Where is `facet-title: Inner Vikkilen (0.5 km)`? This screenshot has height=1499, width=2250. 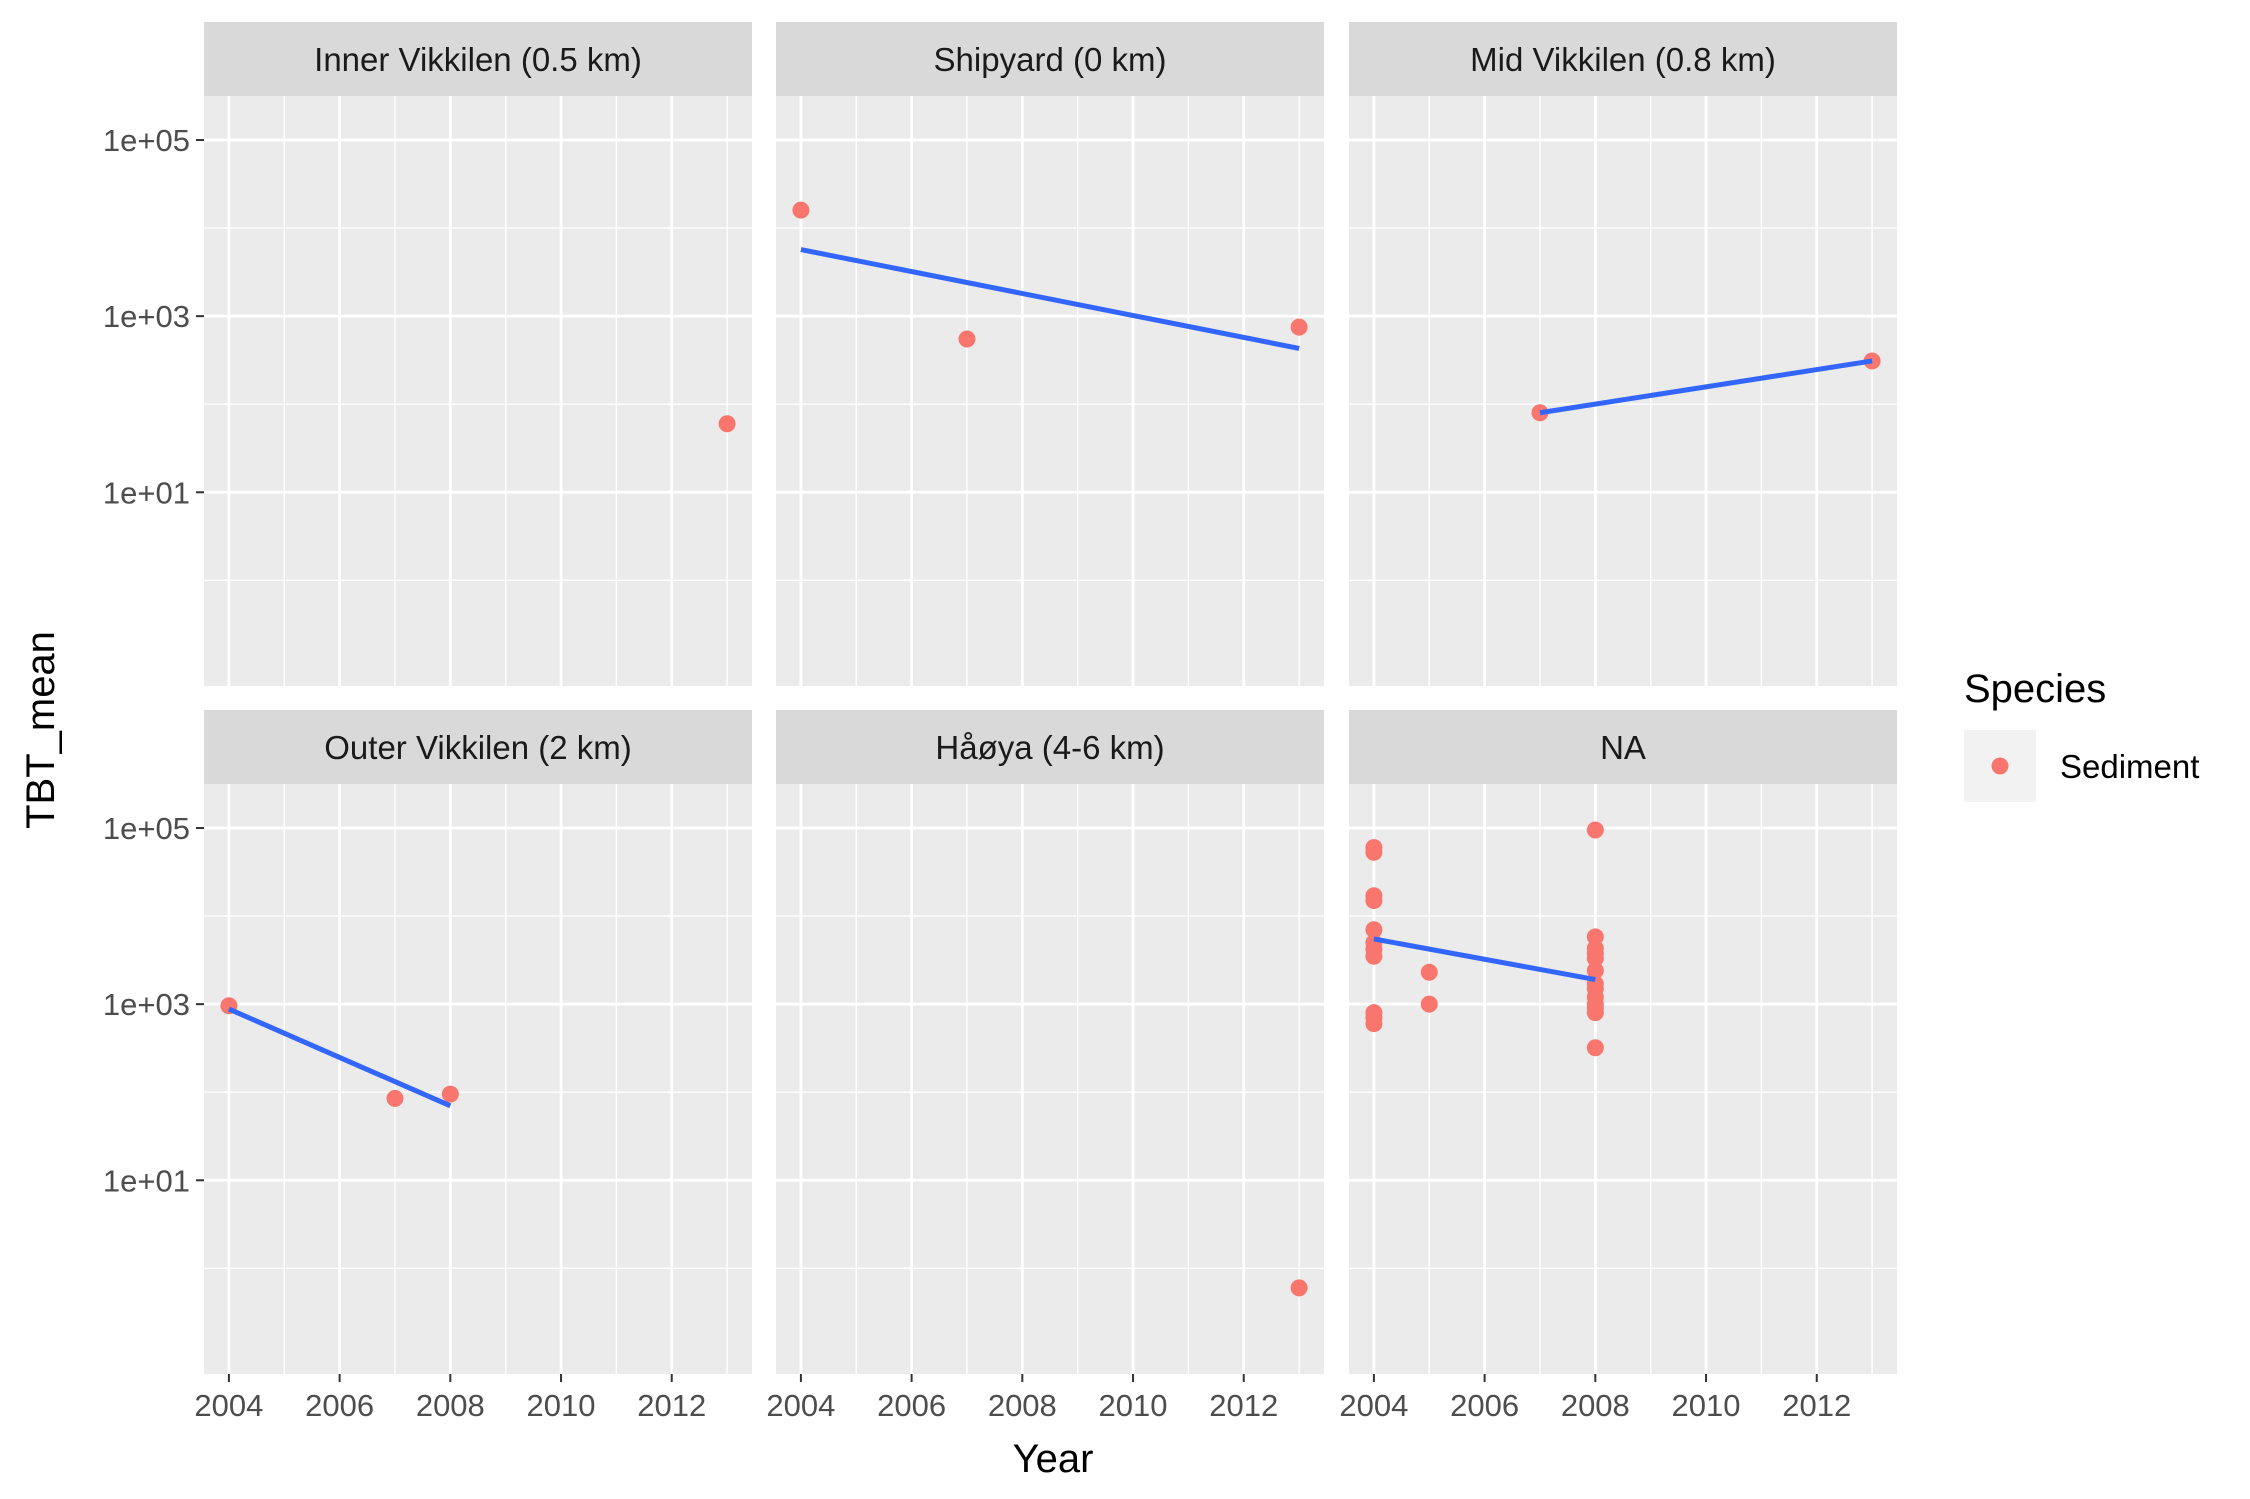 facet-title: Inner Vikkilen (0.5 km) is located at coordinates (478, 59).